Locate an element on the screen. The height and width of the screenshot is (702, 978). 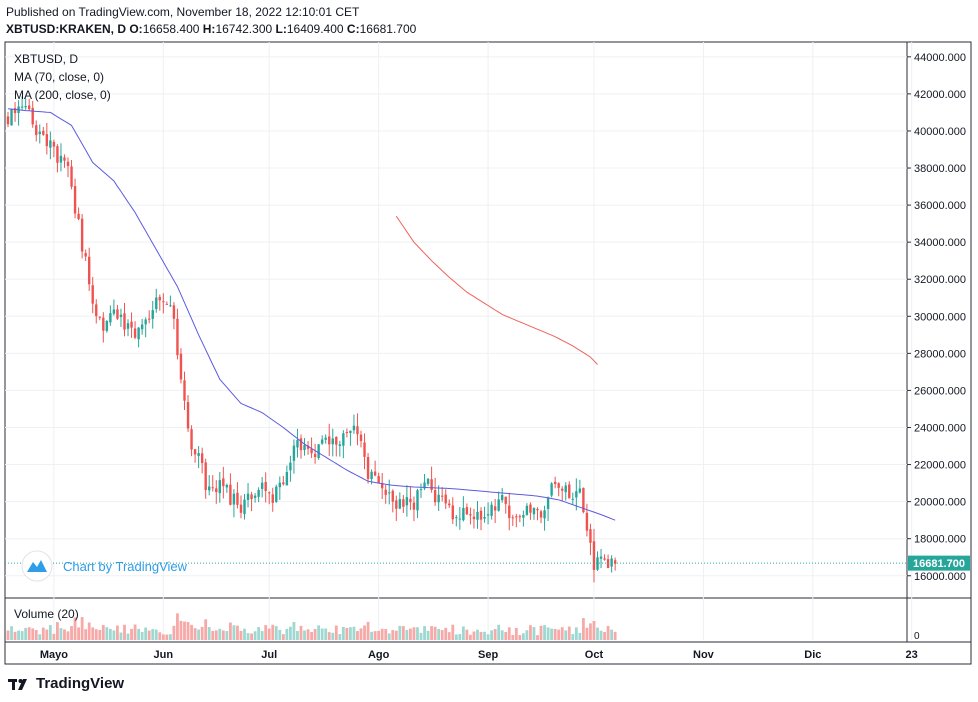
x-tick-label: Oct is located at coordinates (594, 655).